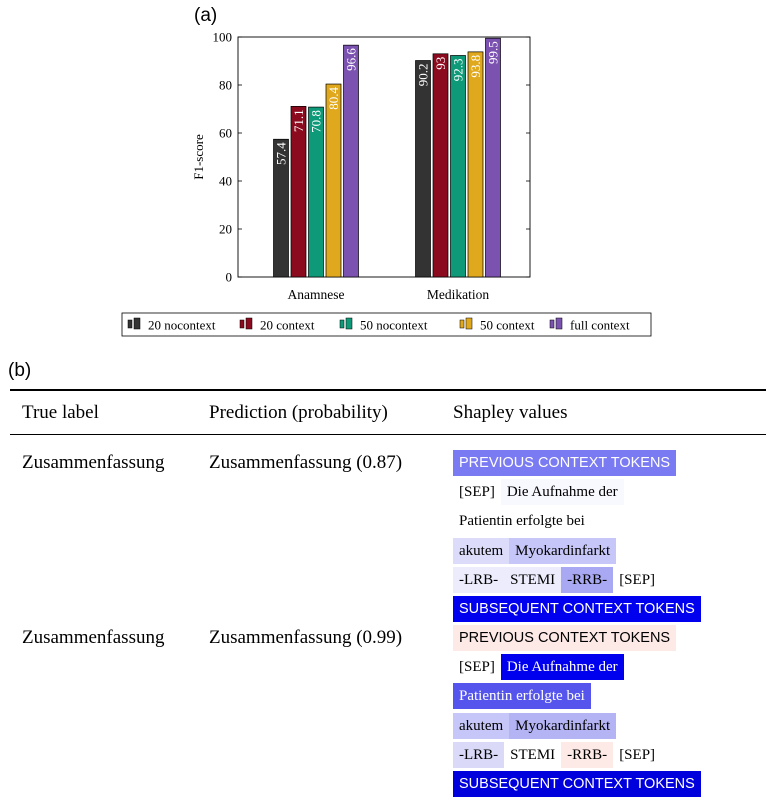 The width and height of the screenshot is (767, 800). What do you see at coordinates (229, 277) in the screenshot?
I see `y-tick-label: 0` at bounding box center [229, 277].